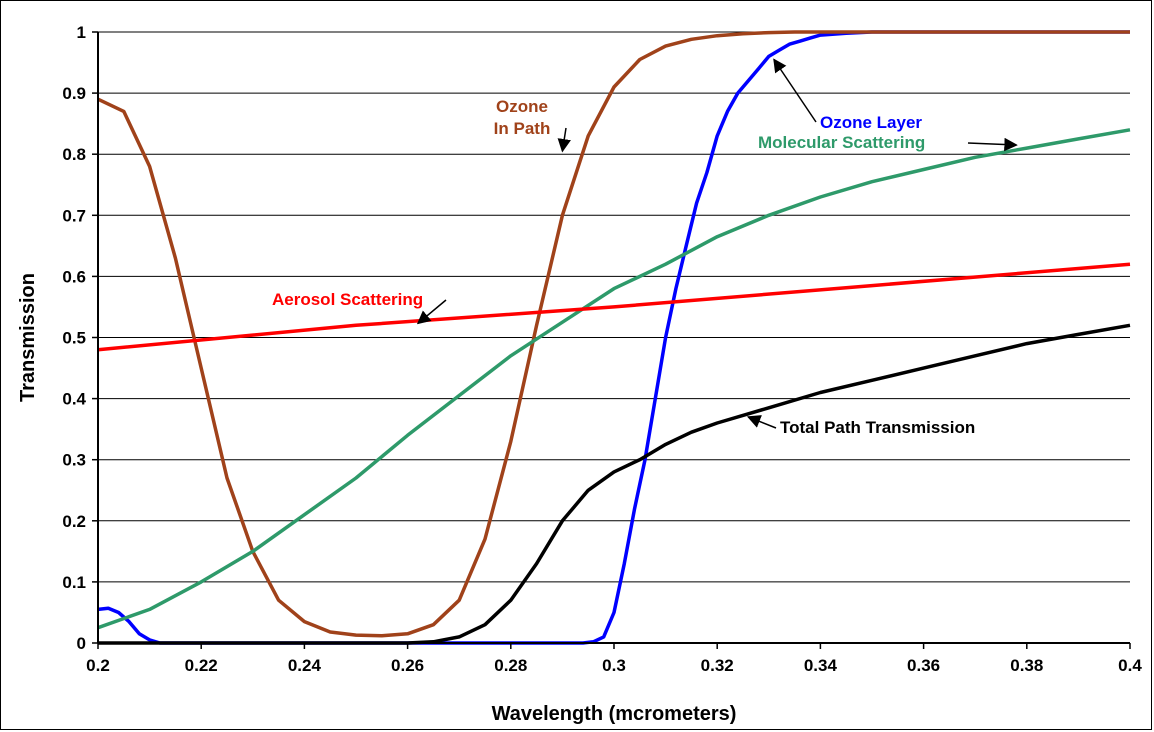 The image size is (1154, 732). I want to click on annotation-total-path-transmission-line-0: Total Path Transmission, so click(877, 427).